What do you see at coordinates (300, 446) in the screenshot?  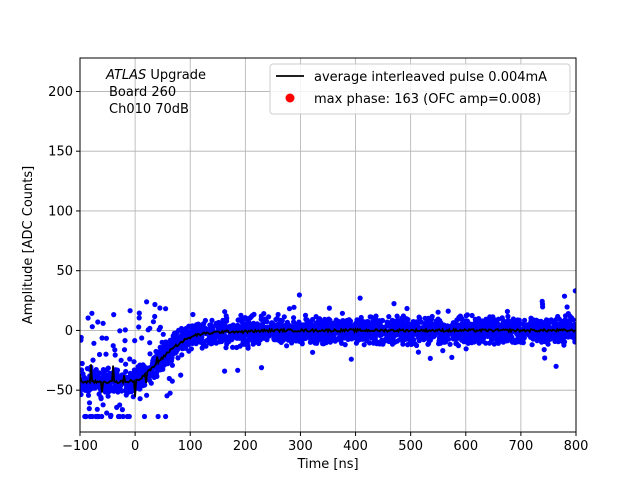 I see `x-tick-label: 300` at bounding box center [300, 446].